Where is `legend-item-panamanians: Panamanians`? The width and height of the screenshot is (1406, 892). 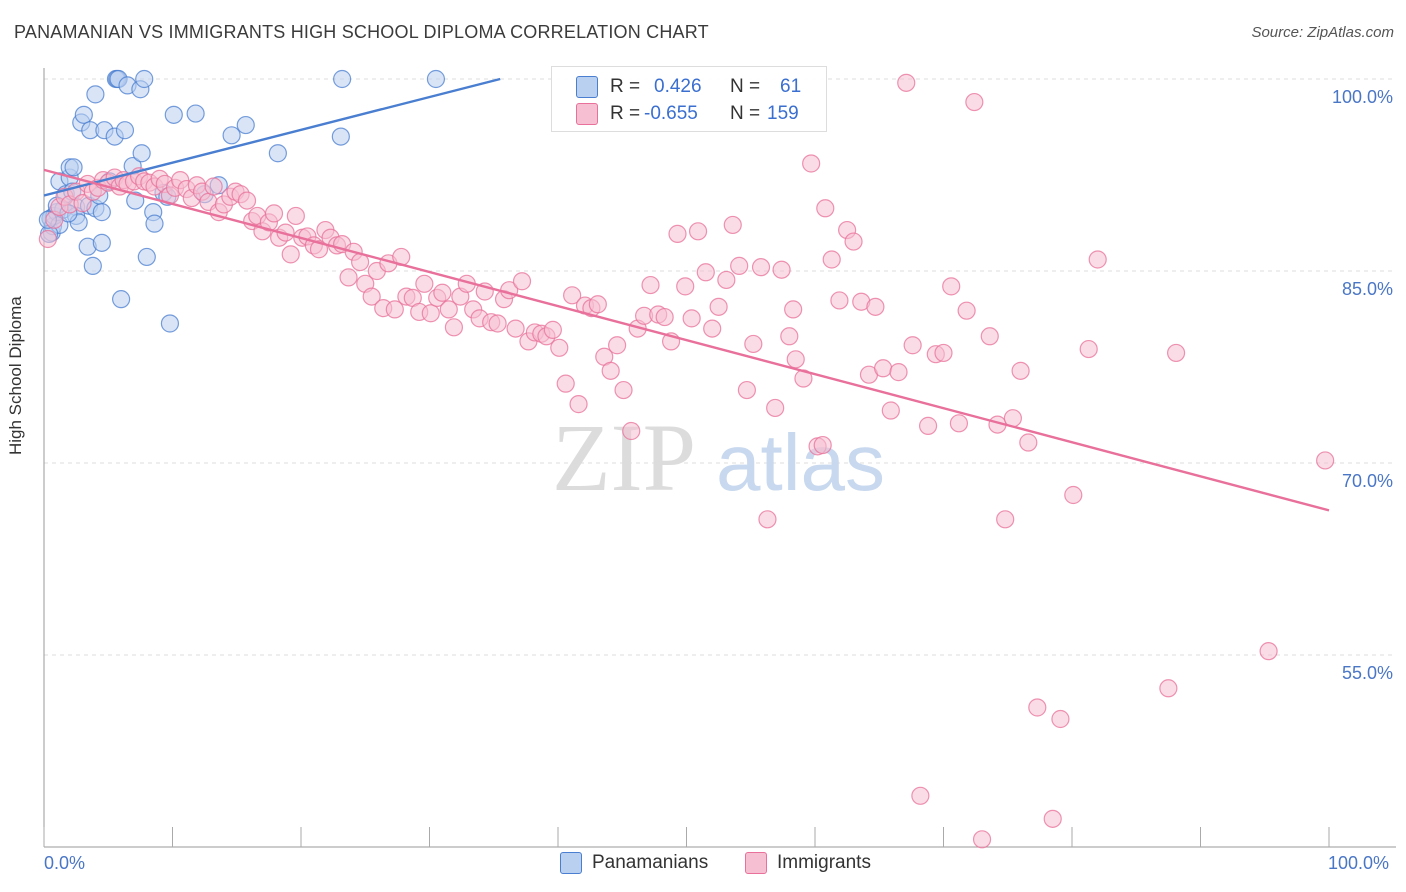 legend-item-panamanians: Panamanians is located at coordinates (634, 863).